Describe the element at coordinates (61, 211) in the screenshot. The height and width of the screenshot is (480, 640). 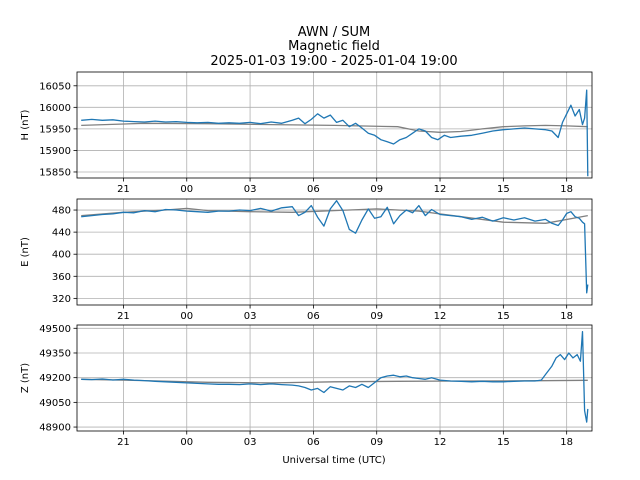
I see `e-y-tick-label-4: 480` at that location.